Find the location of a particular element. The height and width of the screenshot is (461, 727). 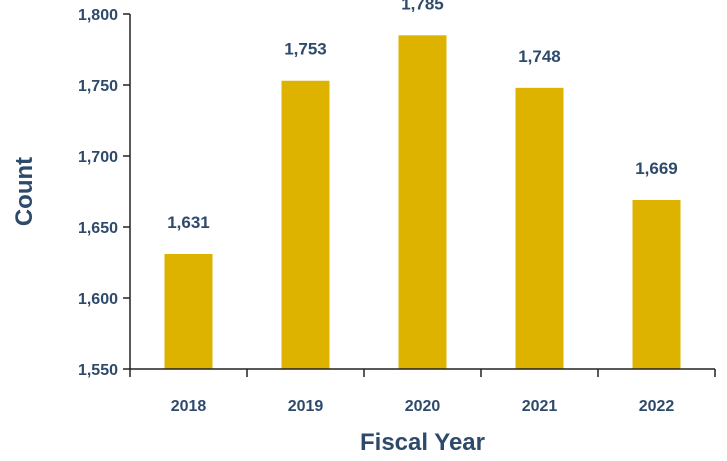

y-ticks-layer: 1,550 1,600 1,650 1,700 1,750 1,800 is located at coordinates (104, 193).